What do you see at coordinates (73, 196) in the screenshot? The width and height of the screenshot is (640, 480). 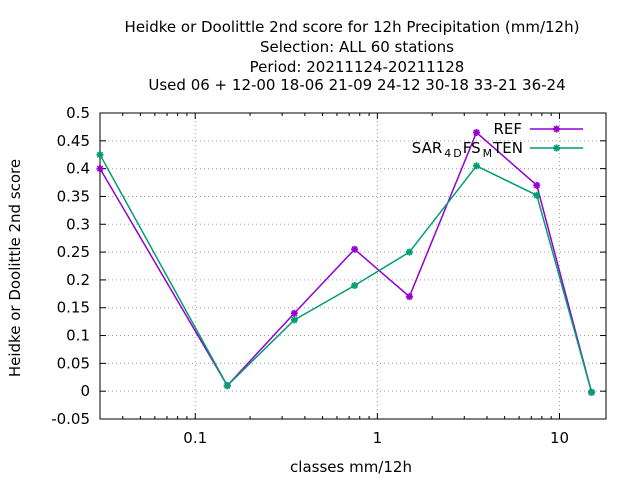 I see `y-tick-label: 0.35` at bounding box center [73, 196].